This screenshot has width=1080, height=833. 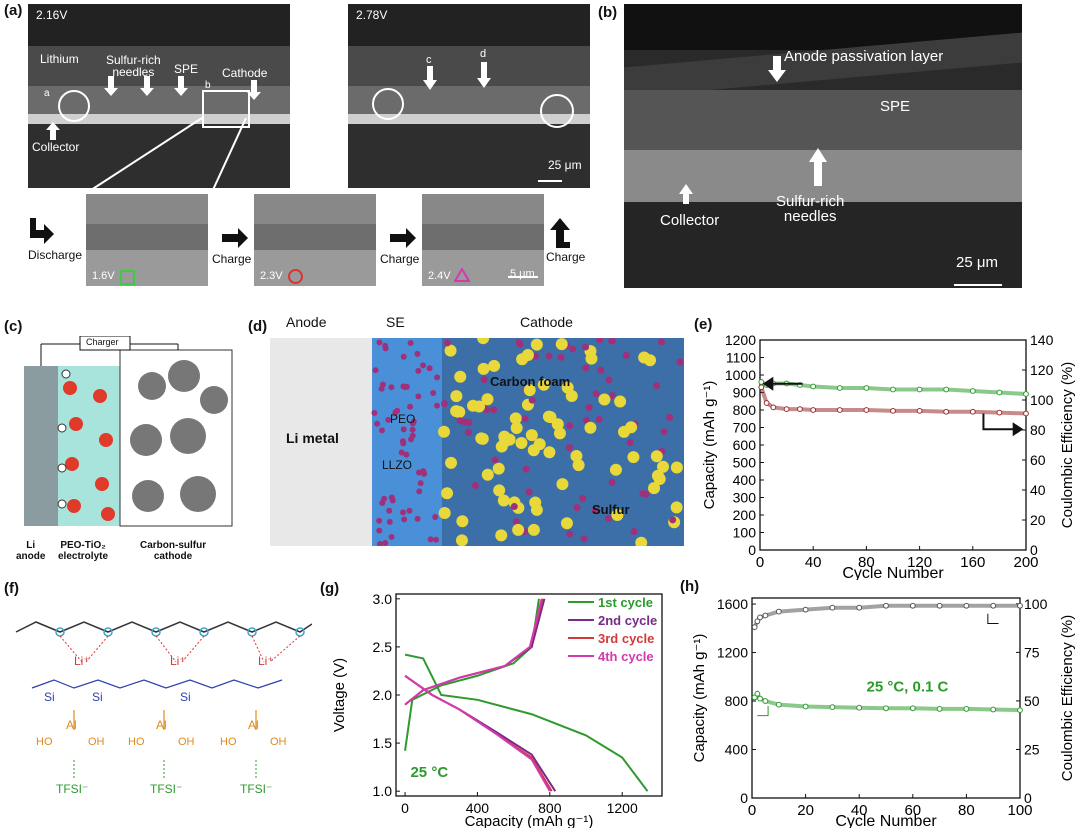 What do you see at coordinates (127, 277) in the screenshot?
I see `square-marker-icon` at bounding box center [127, 277].